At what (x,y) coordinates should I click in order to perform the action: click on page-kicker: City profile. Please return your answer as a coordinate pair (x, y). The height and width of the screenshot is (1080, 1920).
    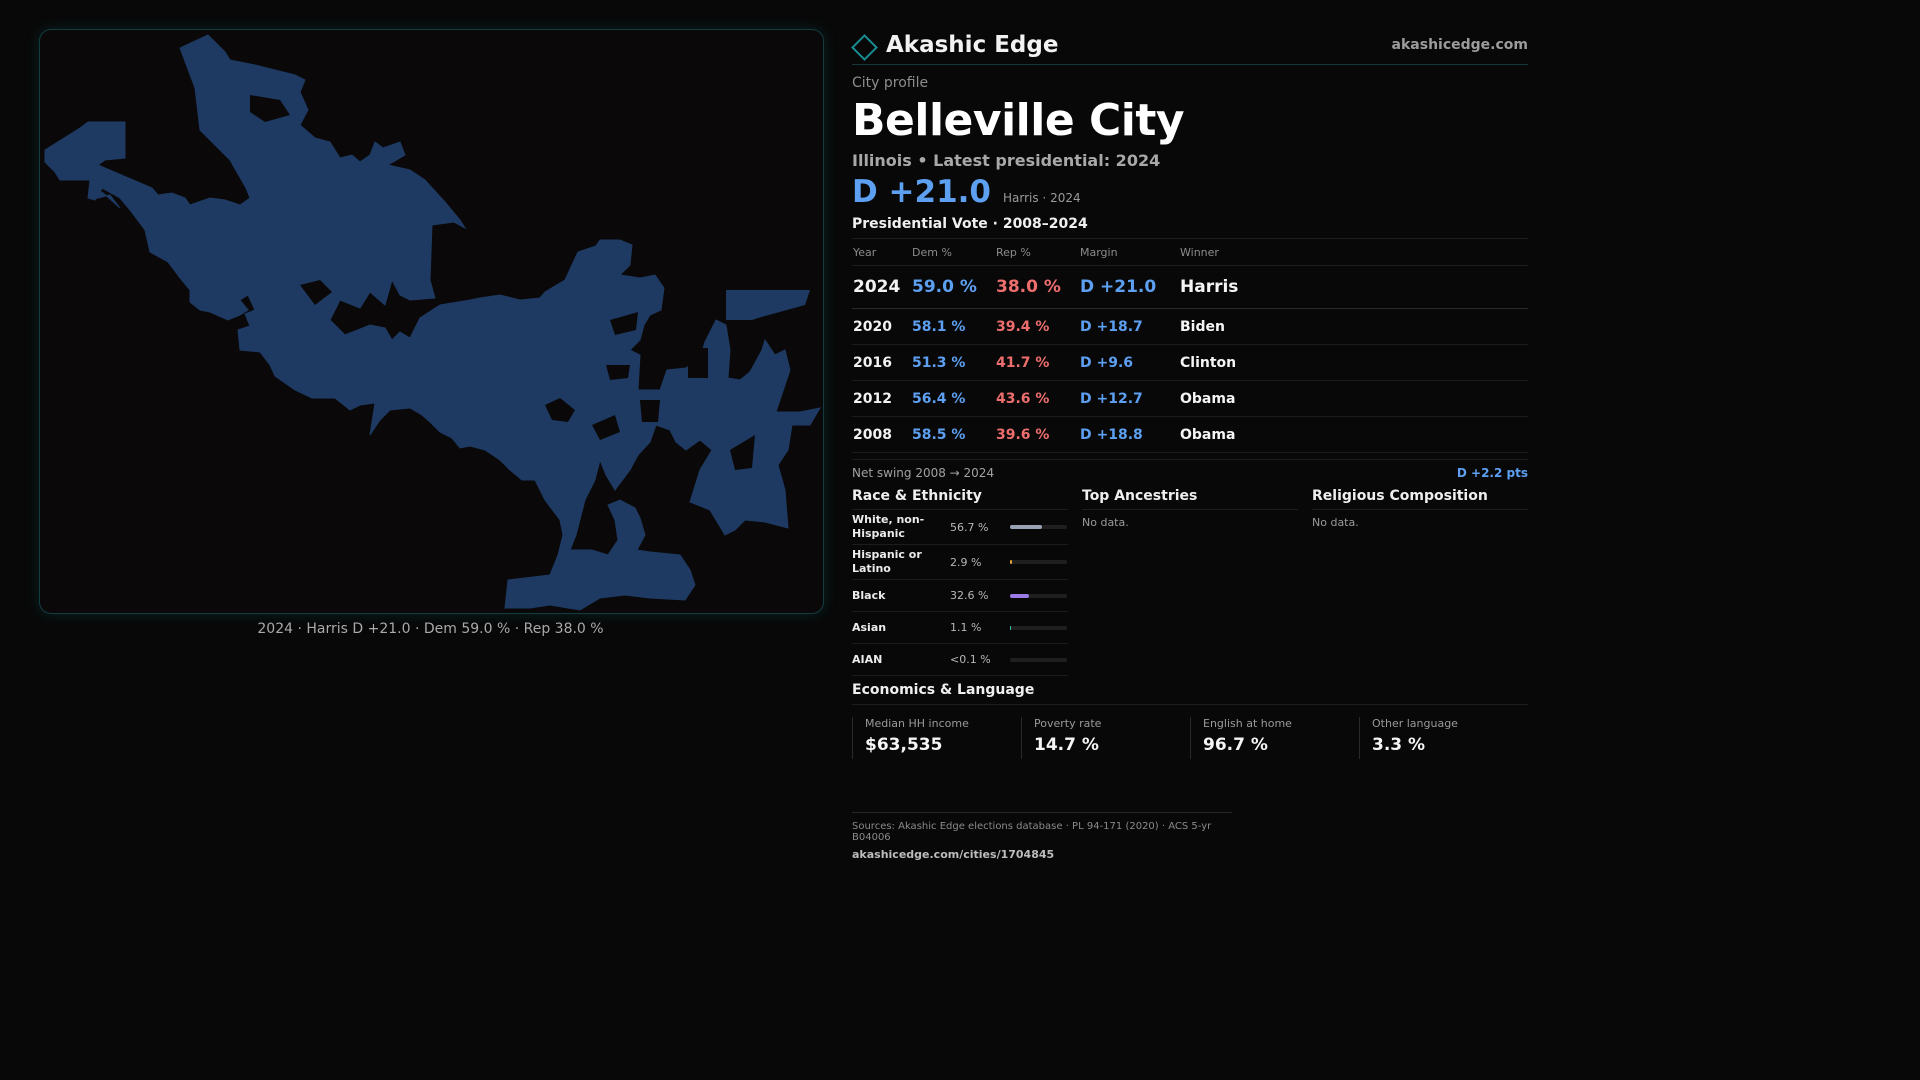
    Looking at the image, I should click on (890, 83).